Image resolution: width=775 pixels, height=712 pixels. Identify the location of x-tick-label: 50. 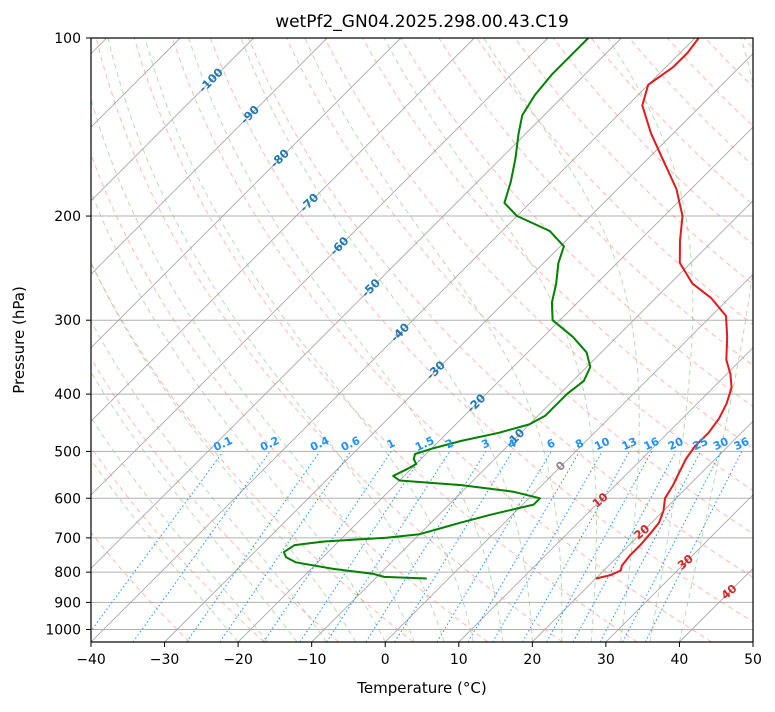
(753, 660).